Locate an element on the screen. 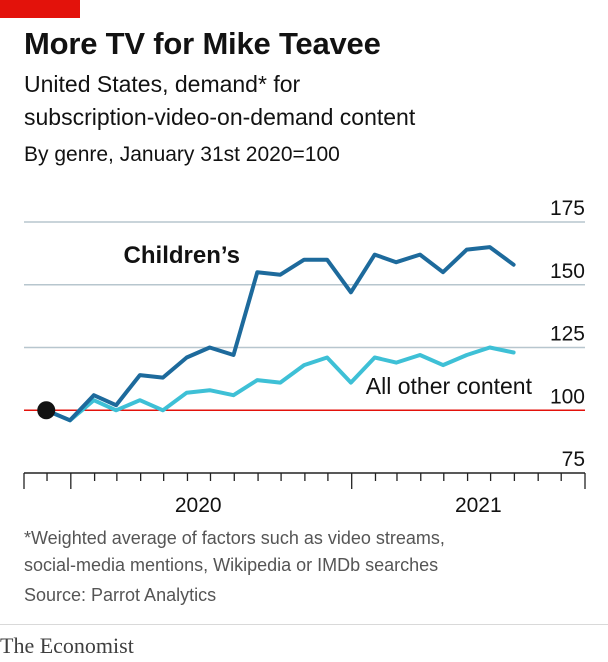 Image resolution: width=608 pixels, height=662 pixels. chart-subtitle-line1: United States, demand* for is located at coordinates (162, 84).